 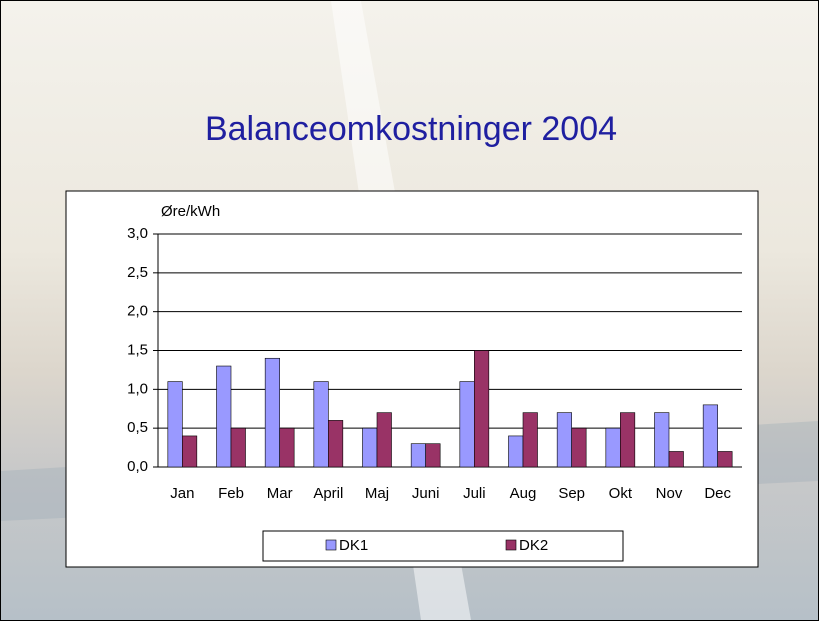 What do you see at coordinates (571, 493) in the screenshot?
I see `x-tick-label: Sep` at bounding box center [571, 493].